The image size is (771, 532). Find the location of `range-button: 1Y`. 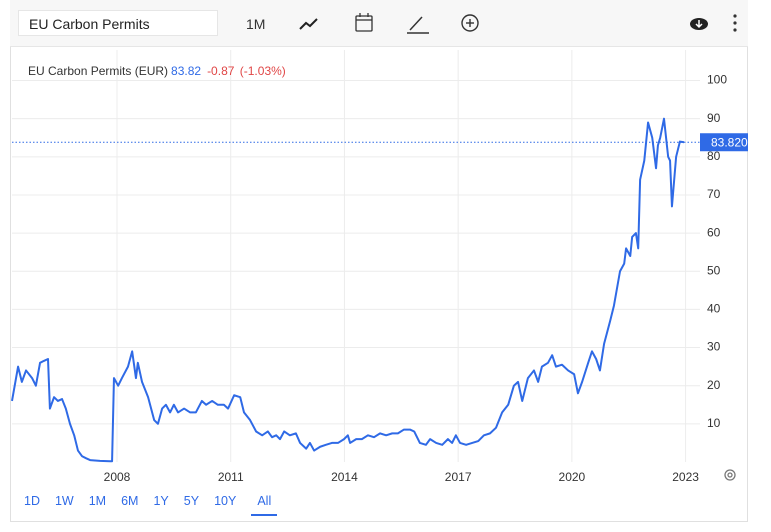

range-button: 1Y is located at coordinates (161, 501).